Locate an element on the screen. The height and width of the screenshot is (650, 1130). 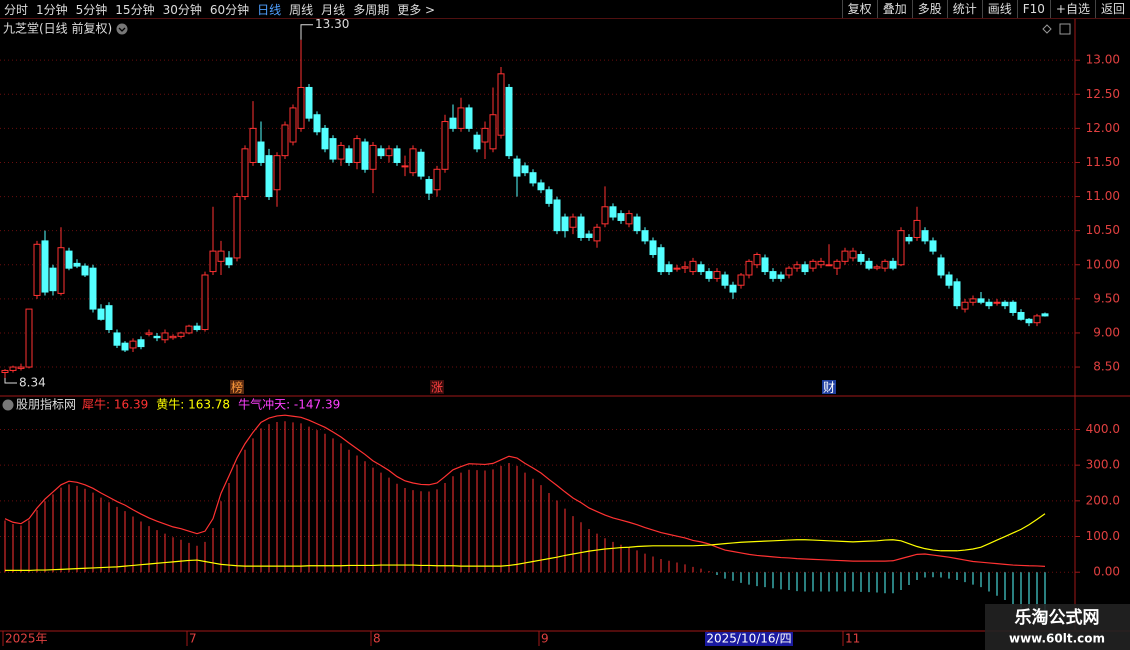
x-tick-label: 2025年 is located at coordinates (26, 639).